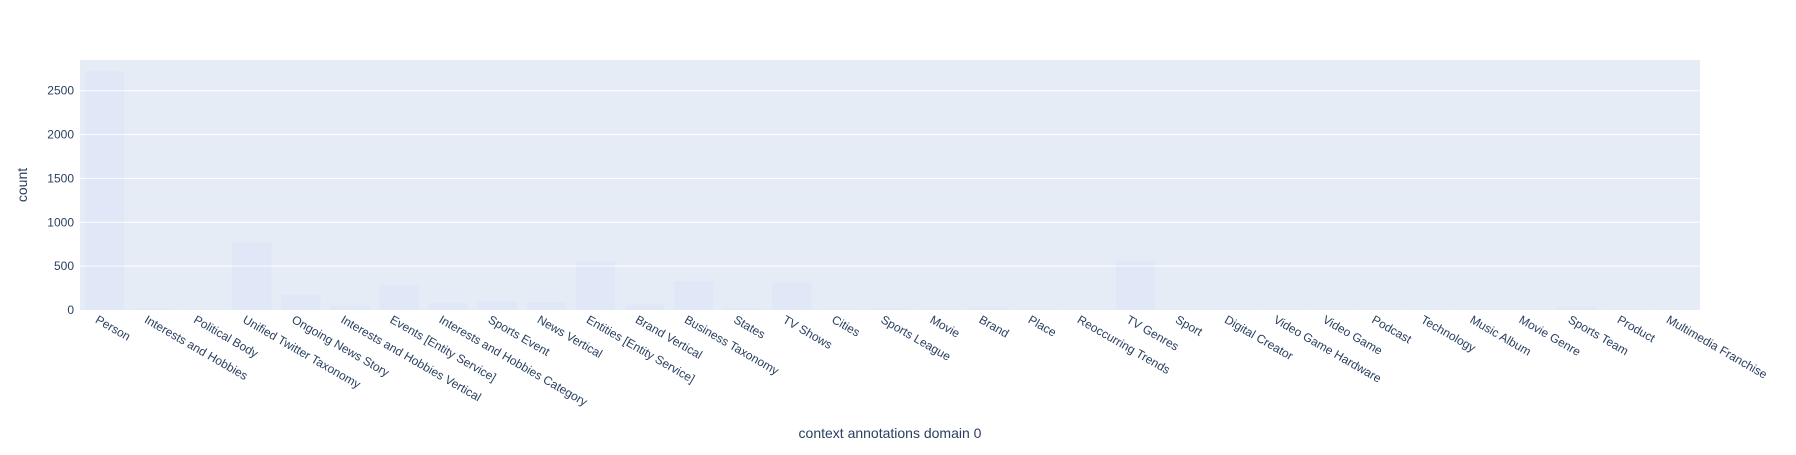 The width and height of the screenshot is (1796, 455). Describe the element at coordinates (845, 325) in the screenshot. I see `x-tick-label: Cities` at that location.